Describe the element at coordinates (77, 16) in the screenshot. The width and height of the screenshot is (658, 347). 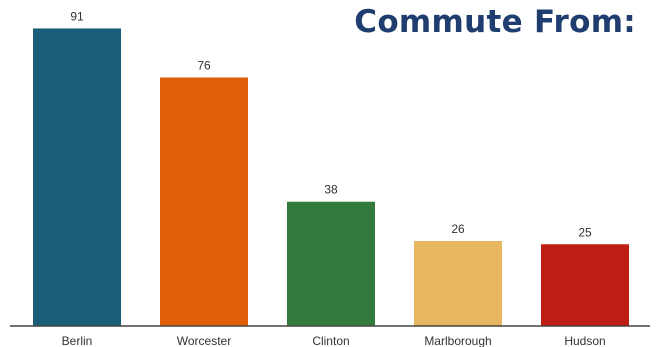
I see `data-label-berlin: 91` at that location.